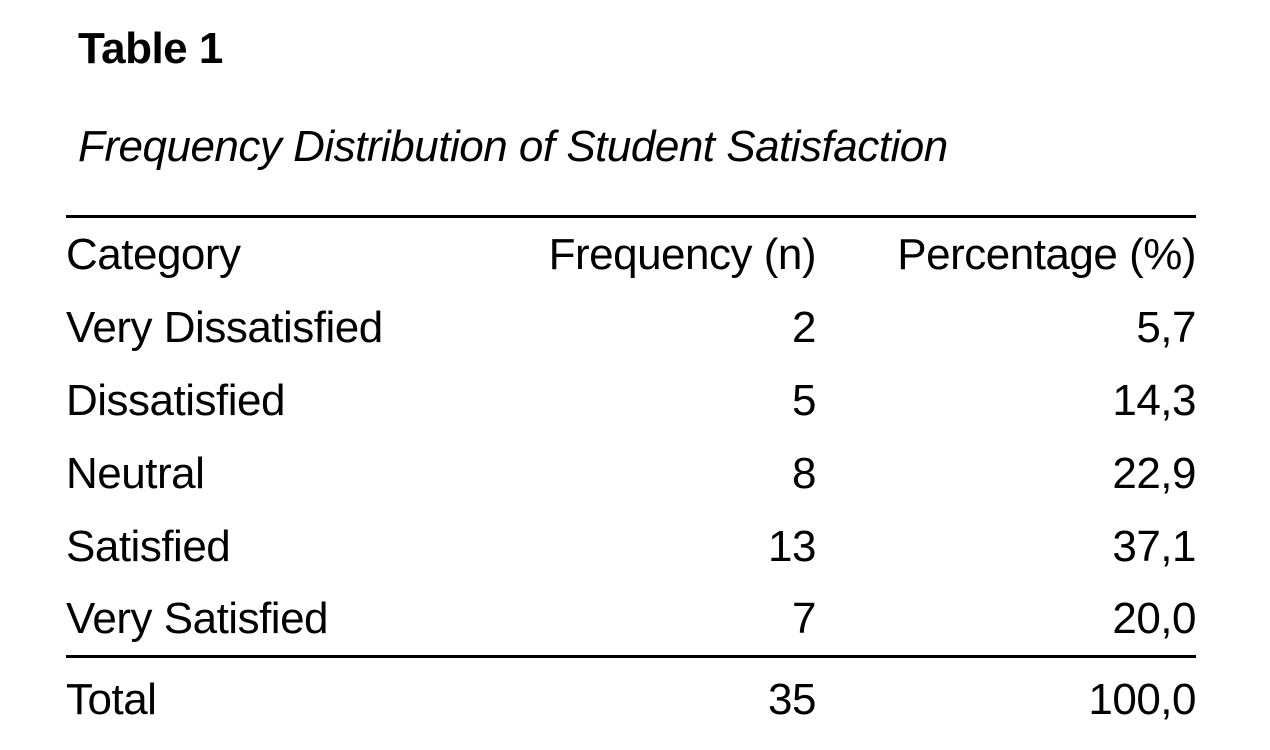 This screenshot has width=1270, height=750. What do you see at coordinates (631, 547) in the screenshot?
I see `table-row: Satisfied 13 37,1` at bounding box center [631, 547].